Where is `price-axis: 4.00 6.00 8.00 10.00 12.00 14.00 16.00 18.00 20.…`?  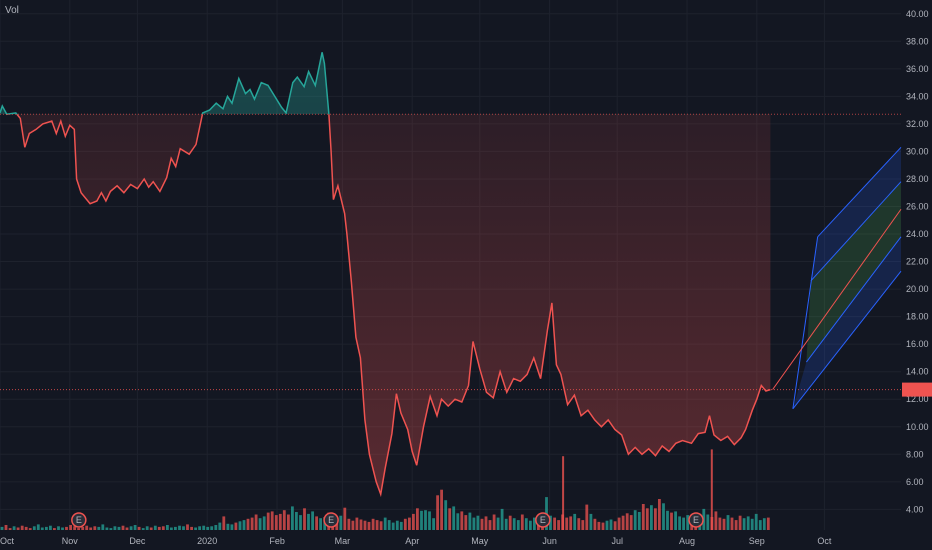 price-axis: 4.00 6.00 8.00 10.00 12.00 14.00 16.00 18.00 20.… is located at coordinates (917, 262).